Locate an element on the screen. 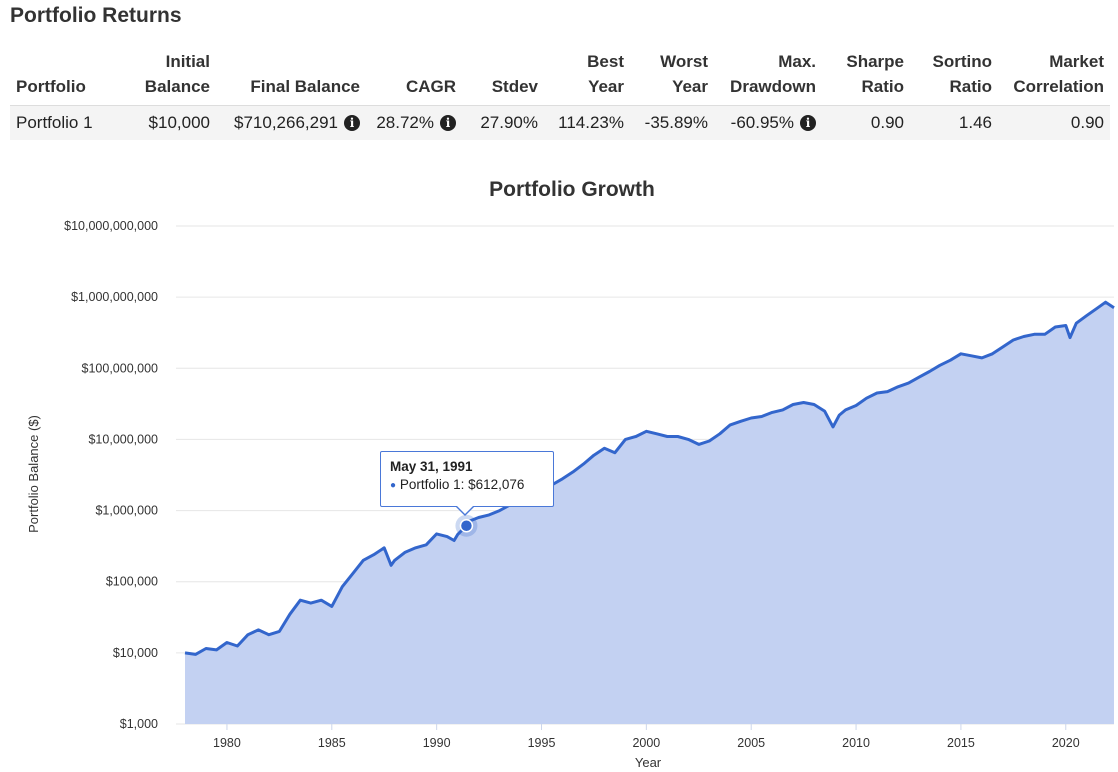 Image resolution: width=1118 pixels, height=772 pixels. cell-final-balance: $710,266,291 i is located at coordinates (291, 122).